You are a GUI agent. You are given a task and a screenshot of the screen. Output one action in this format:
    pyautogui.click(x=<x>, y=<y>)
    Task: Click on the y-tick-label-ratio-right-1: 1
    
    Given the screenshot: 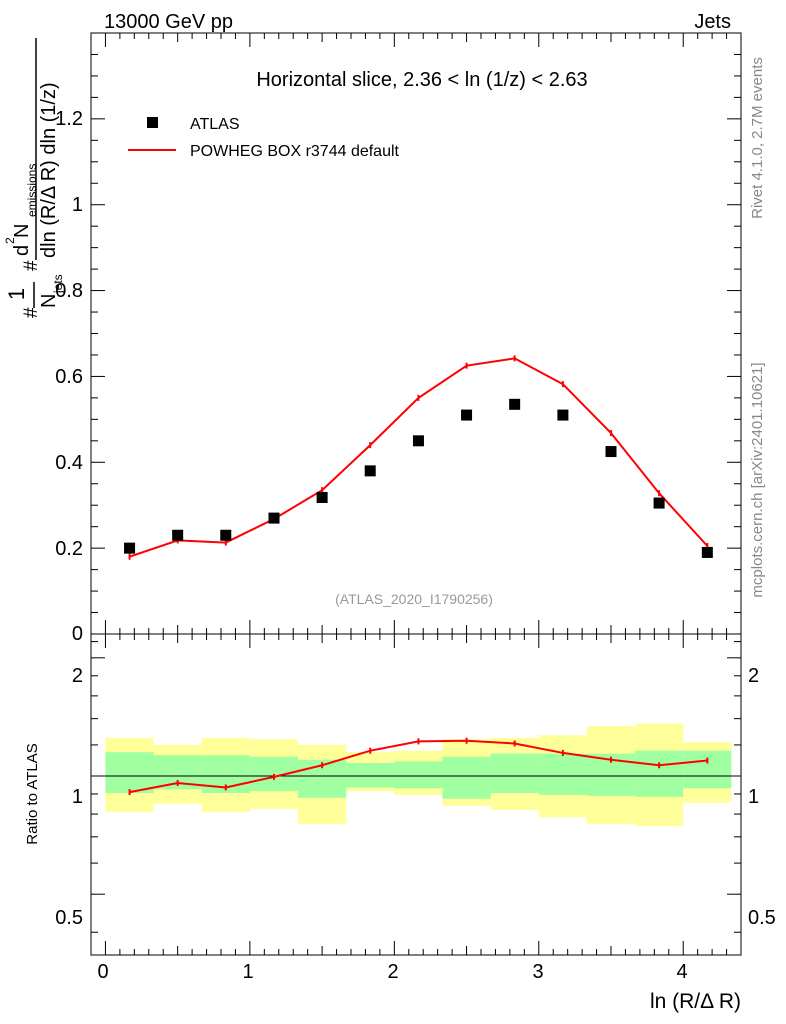 What is the action you would take?
    pyautogui.click(x=753, y=797)
    